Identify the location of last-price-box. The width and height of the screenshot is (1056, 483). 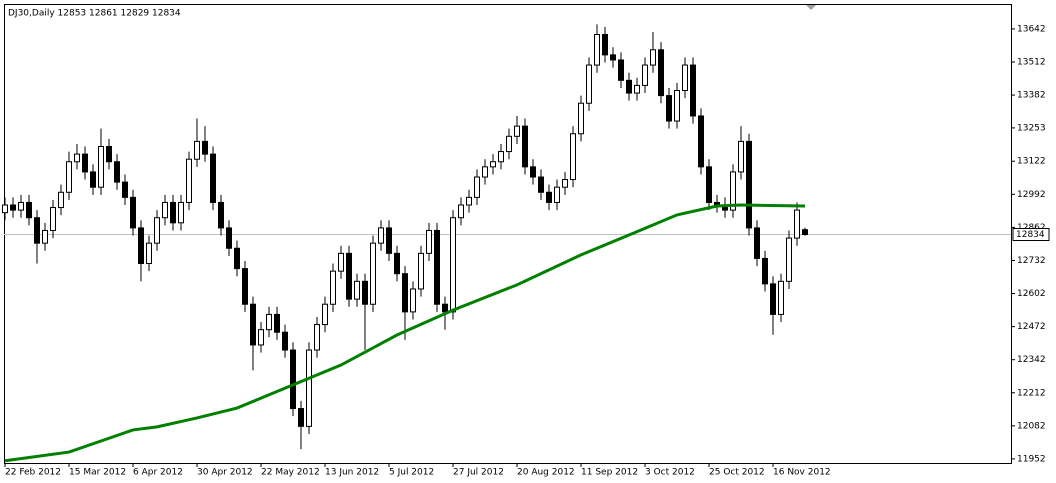
(1031, 235).